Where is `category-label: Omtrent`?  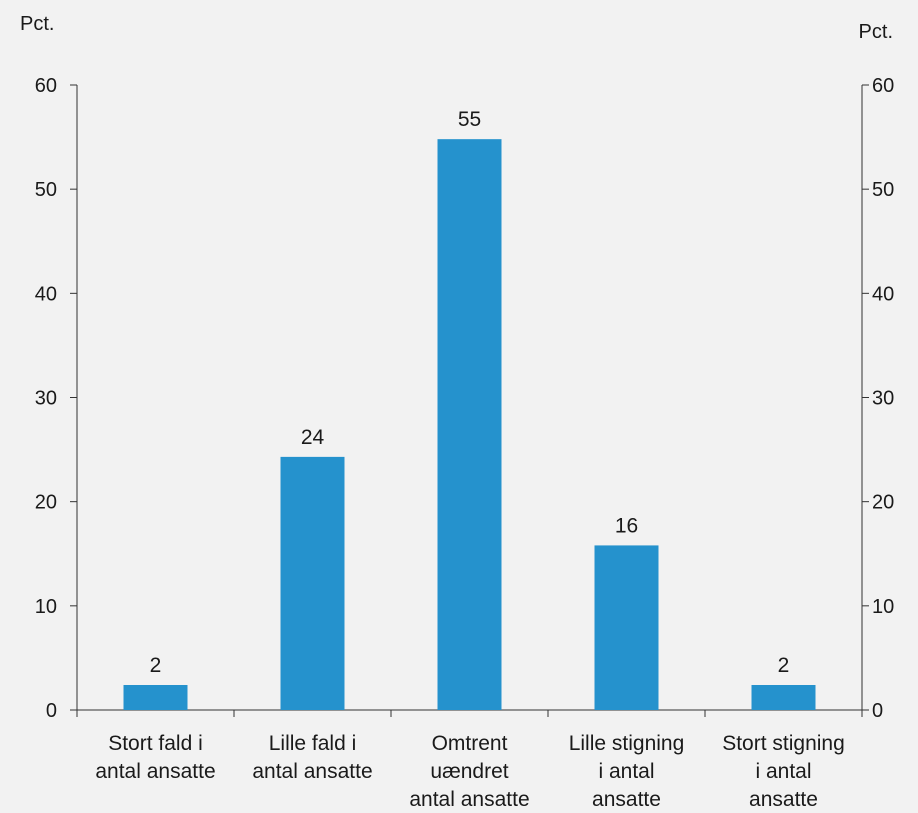 category-label: Omtrent is located at coordinates (470, 743).